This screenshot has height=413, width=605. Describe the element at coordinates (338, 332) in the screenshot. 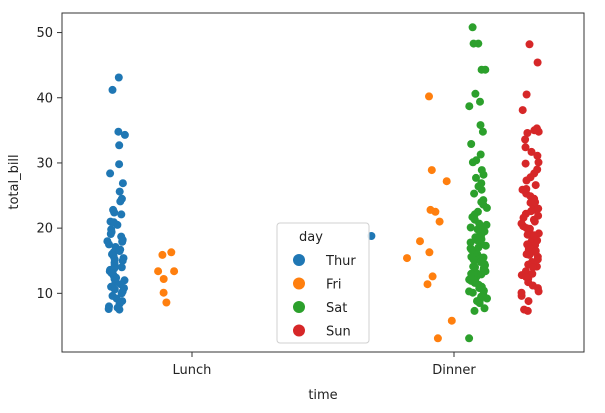

I see `legend-label-sun: Sun` at that location.